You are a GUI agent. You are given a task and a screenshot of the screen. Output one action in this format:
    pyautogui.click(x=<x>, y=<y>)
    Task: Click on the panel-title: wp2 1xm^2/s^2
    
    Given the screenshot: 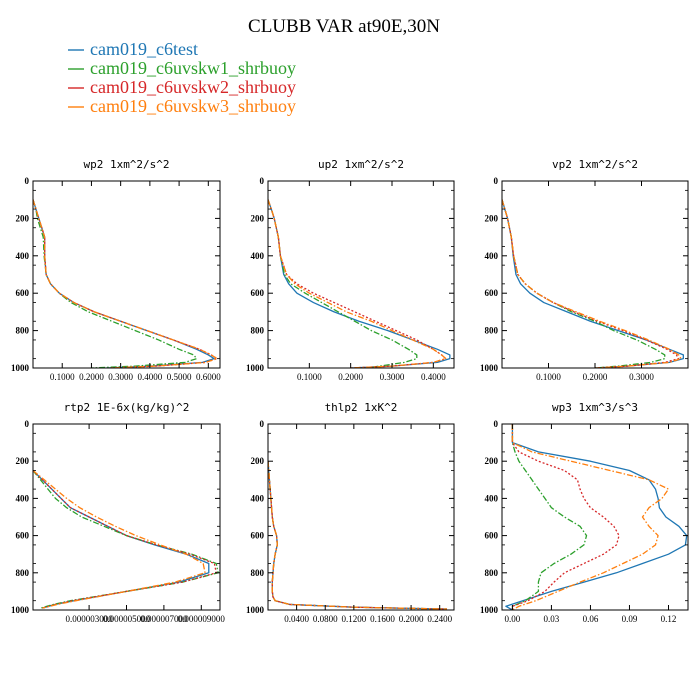 What is the action you would take?
    pyautogui.click(x=126, y=164)
    